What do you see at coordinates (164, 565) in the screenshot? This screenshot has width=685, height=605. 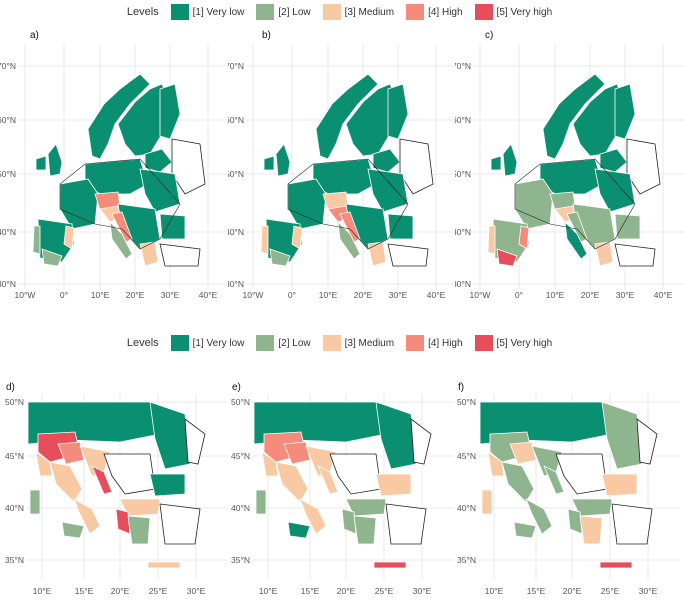 I see `region-crete` at bounding box center [164, 565].